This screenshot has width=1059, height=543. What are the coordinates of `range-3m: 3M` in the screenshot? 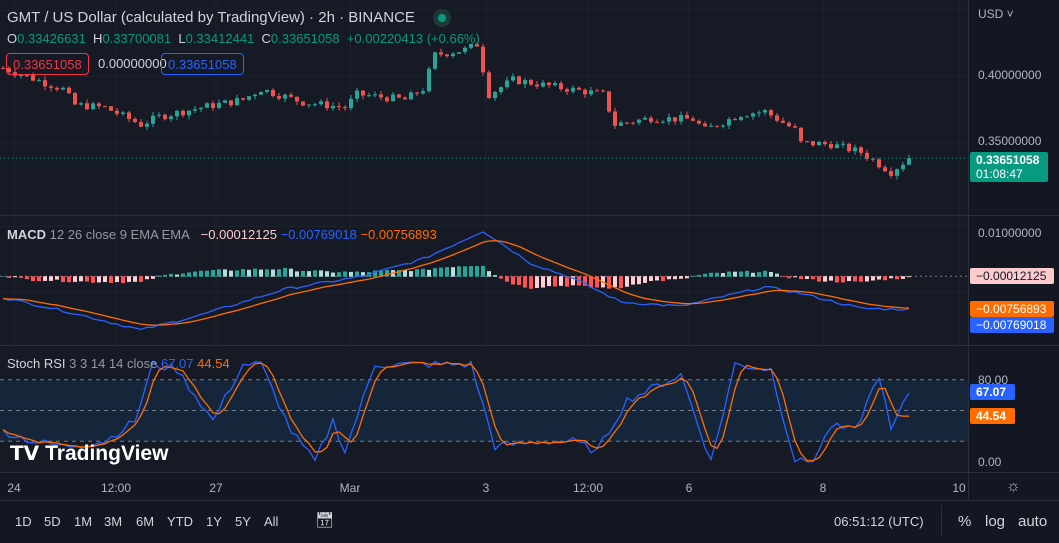 It's located at (113, 521).